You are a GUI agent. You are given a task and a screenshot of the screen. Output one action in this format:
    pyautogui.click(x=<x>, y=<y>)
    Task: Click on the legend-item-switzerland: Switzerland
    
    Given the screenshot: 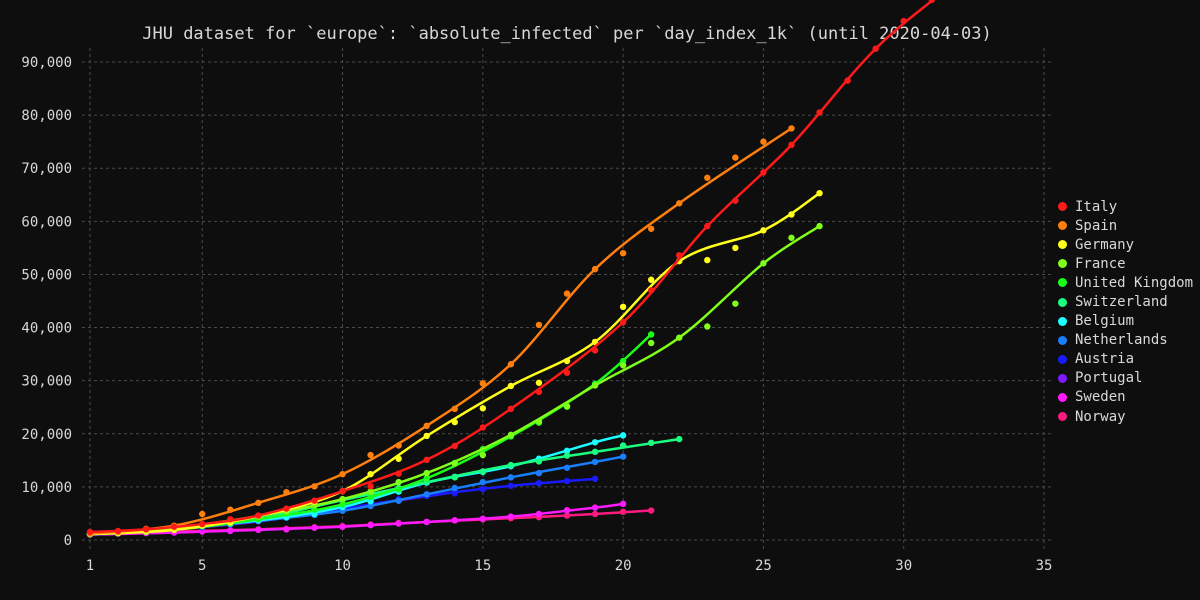 What is the action you would take?
    pyautogui.click(x=1129, y=301)
    